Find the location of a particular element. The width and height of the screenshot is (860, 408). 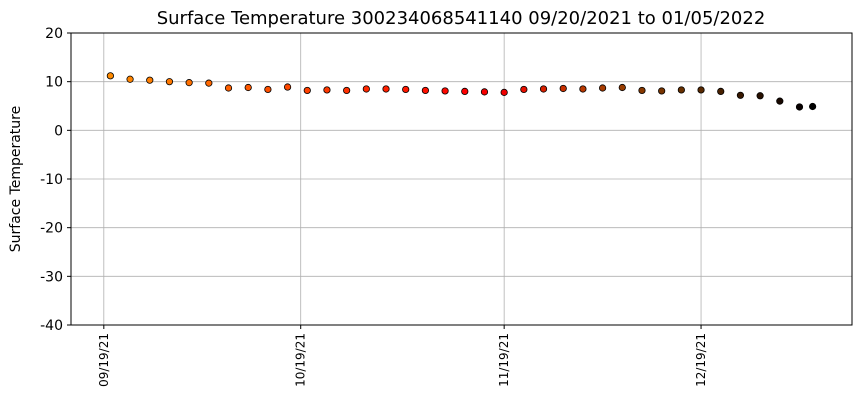

y-tick-label: -40 is located at coordinates (51, 326).